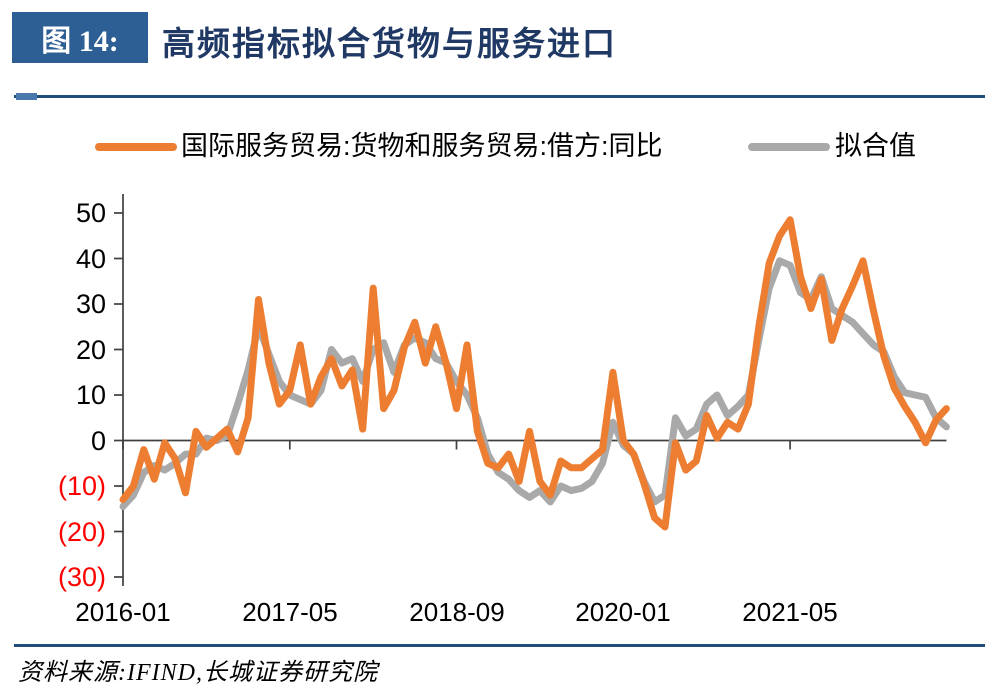 The image size is (1000, 694). Describe the element at coordinates (499, 96) in the screenshot. I see `header-divider` at that location.